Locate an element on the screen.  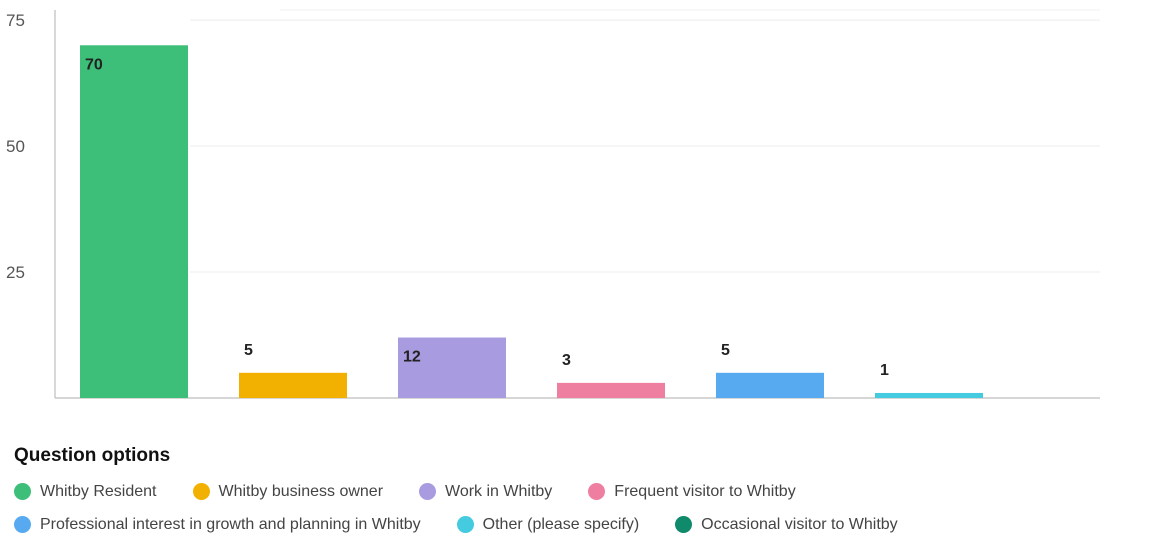
legend-item-whitby-business-owner: Whitby business owner is located at coordinates (288, 491).